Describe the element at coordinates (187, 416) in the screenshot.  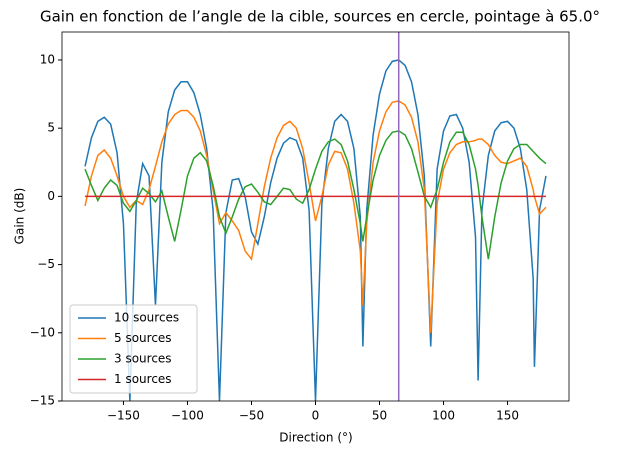
I see `x-tick-label: −100` at that location.